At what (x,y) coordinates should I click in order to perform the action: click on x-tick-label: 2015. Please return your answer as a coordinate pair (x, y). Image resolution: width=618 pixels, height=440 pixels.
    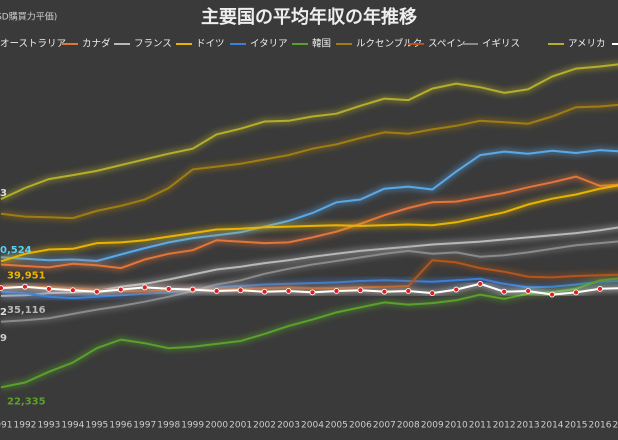
    Looking at the image, I should click on (576, 426).